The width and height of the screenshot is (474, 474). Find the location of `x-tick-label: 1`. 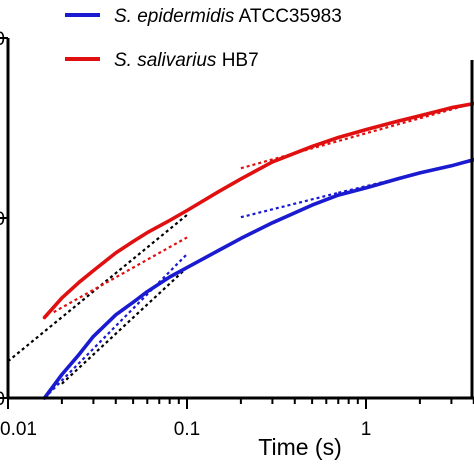

x-tick-label: 1 is located at coordinates (366, 429).